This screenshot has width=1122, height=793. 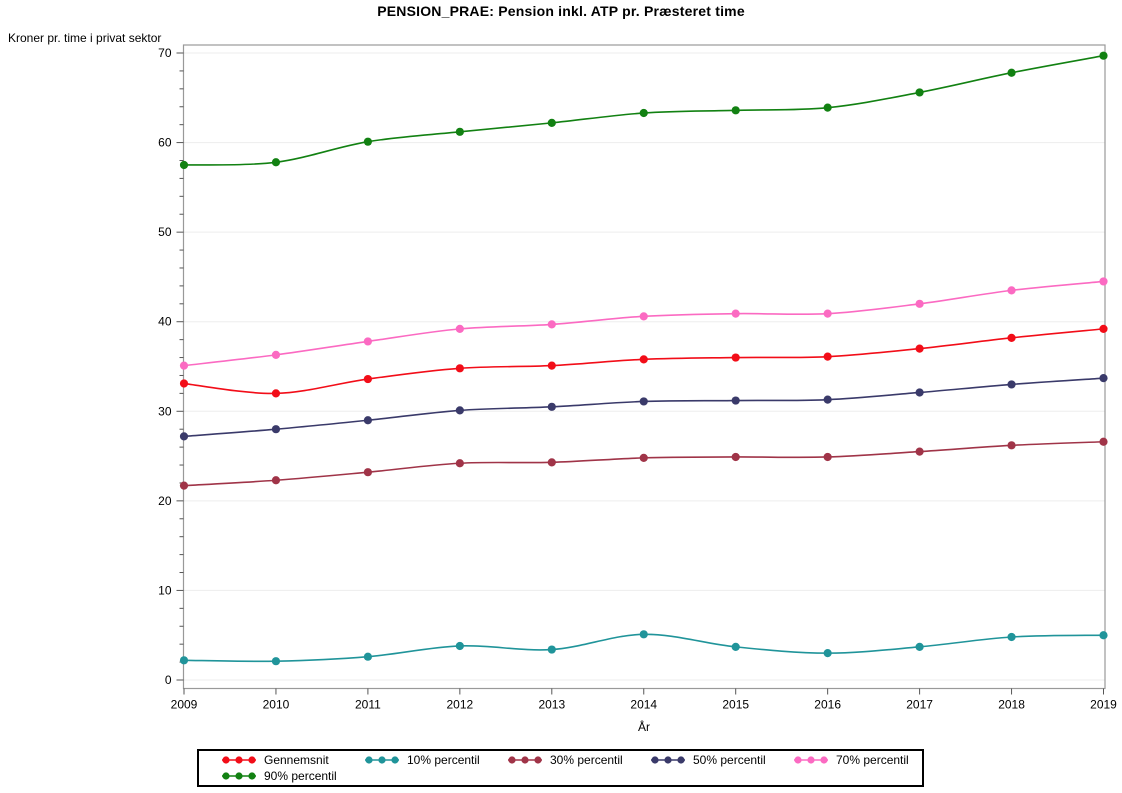 I want to click on series-gennemsnit, so click(x=643, y=361).